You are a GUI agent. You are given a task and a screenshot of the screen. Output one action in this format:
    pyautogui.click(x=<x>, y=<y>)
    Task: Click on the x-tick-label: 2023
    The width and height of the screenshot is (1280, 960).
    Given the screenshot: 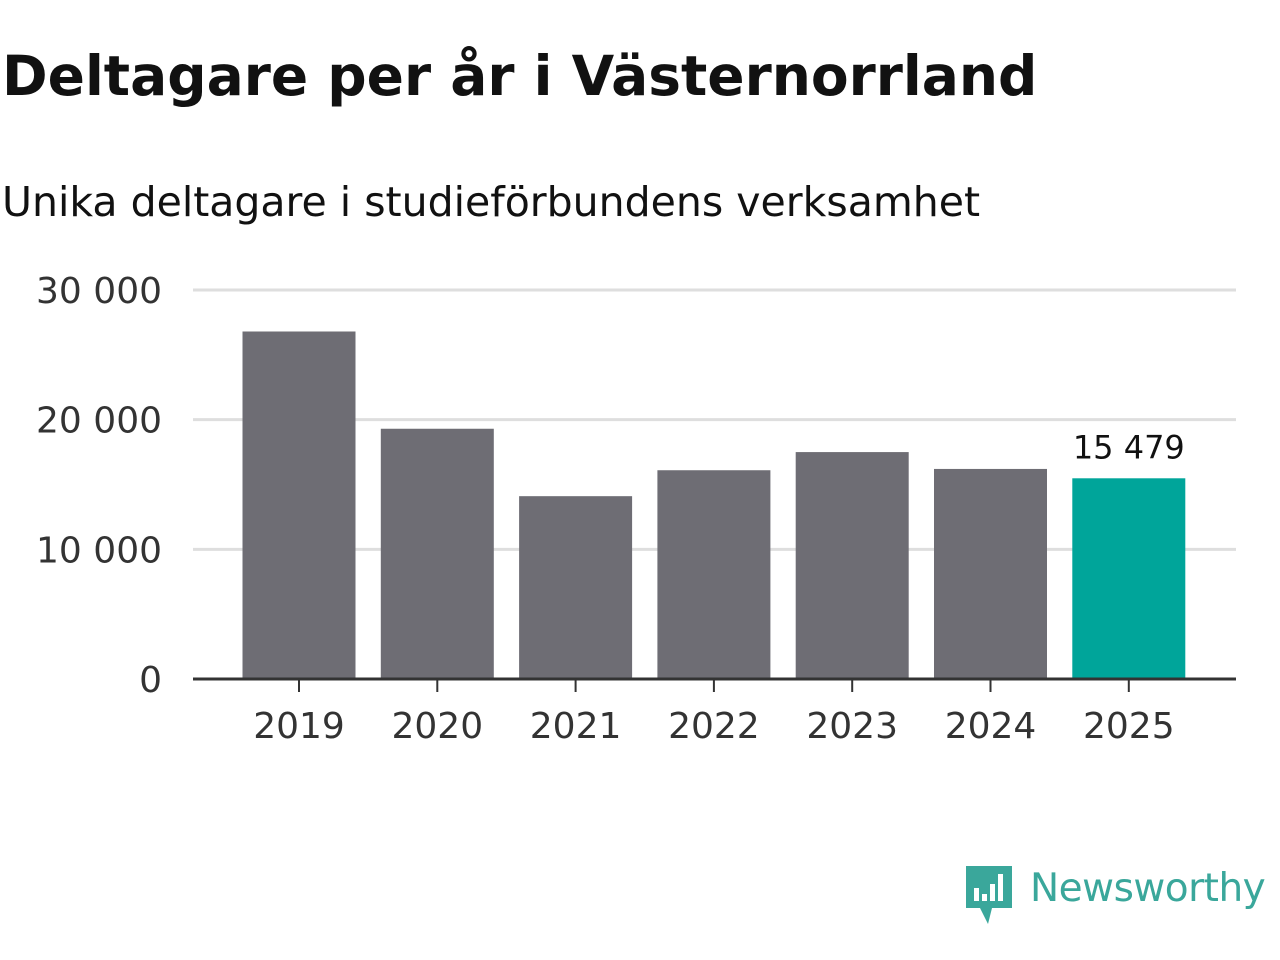 What is the action you would take?
    pyautogui.click(x=852, y=726)
    